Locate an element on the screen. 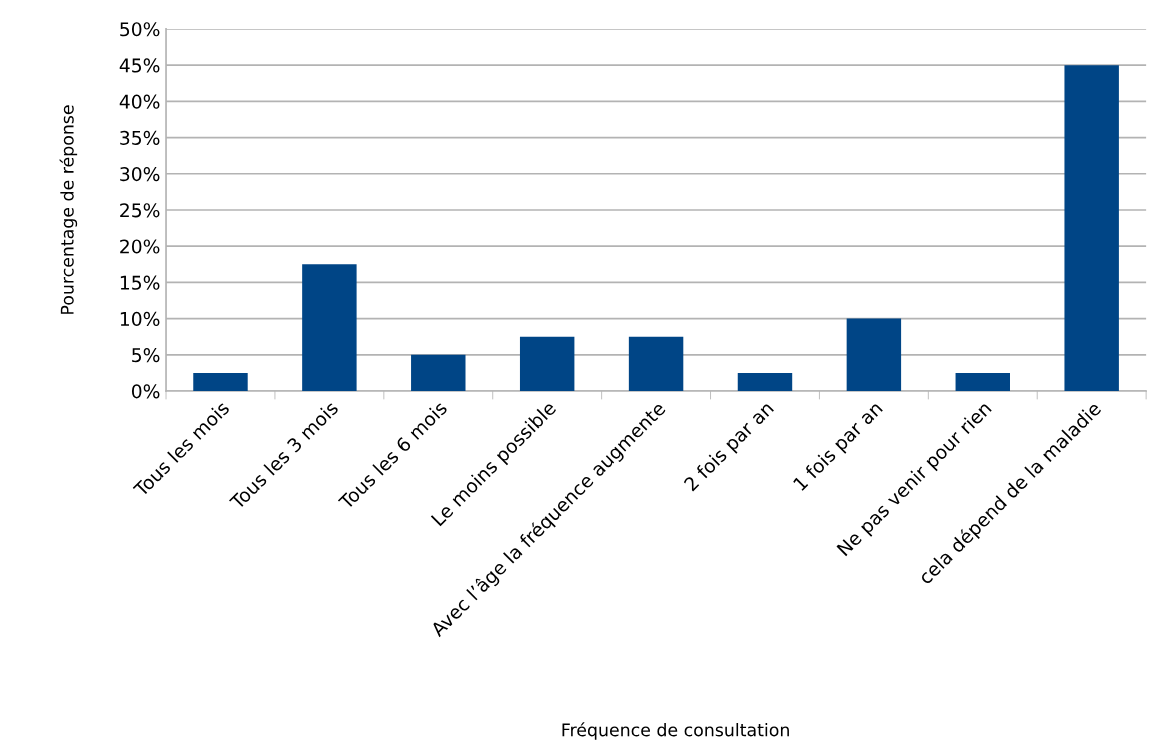 This screenshot has width=1149, height=742. y-axis-title: Pourcentage de réponse is located at coordinates (68, 209).